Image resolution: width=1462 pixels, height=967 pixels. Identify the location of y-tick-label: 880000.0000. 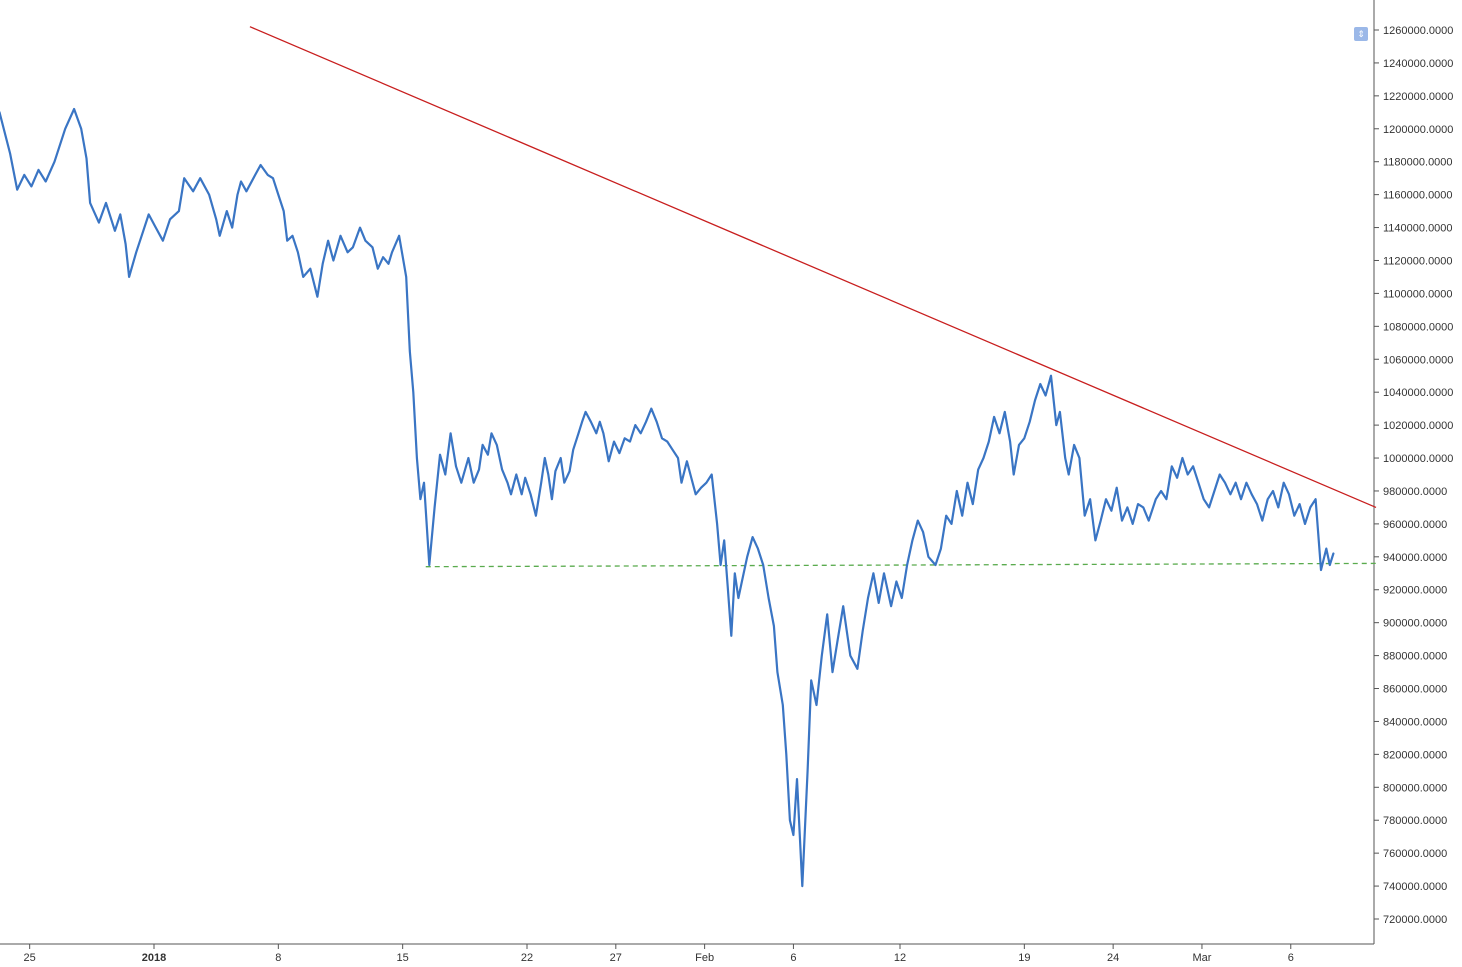
(1415, 657).